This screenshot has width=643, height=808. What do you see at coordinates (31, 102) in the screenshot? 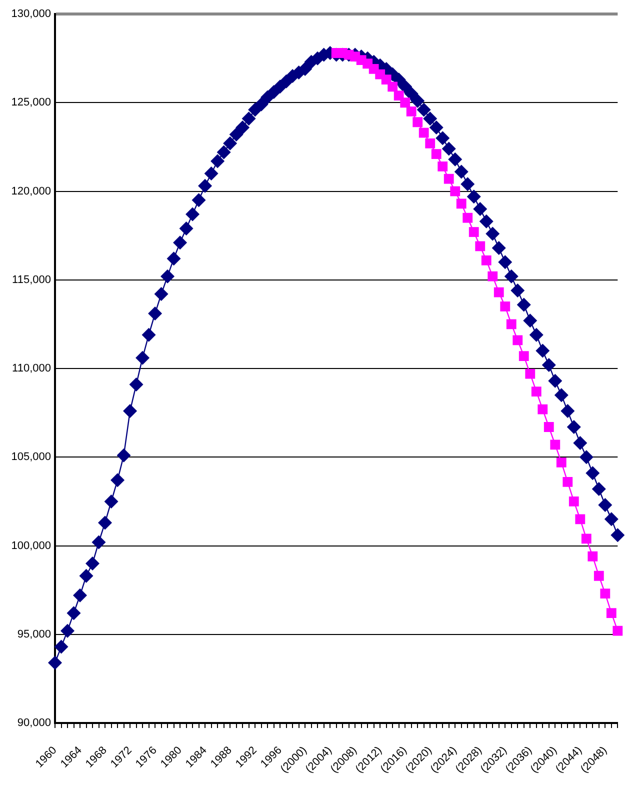
I see `y-tick-label: 125,000` at bounding box center [31, 102].